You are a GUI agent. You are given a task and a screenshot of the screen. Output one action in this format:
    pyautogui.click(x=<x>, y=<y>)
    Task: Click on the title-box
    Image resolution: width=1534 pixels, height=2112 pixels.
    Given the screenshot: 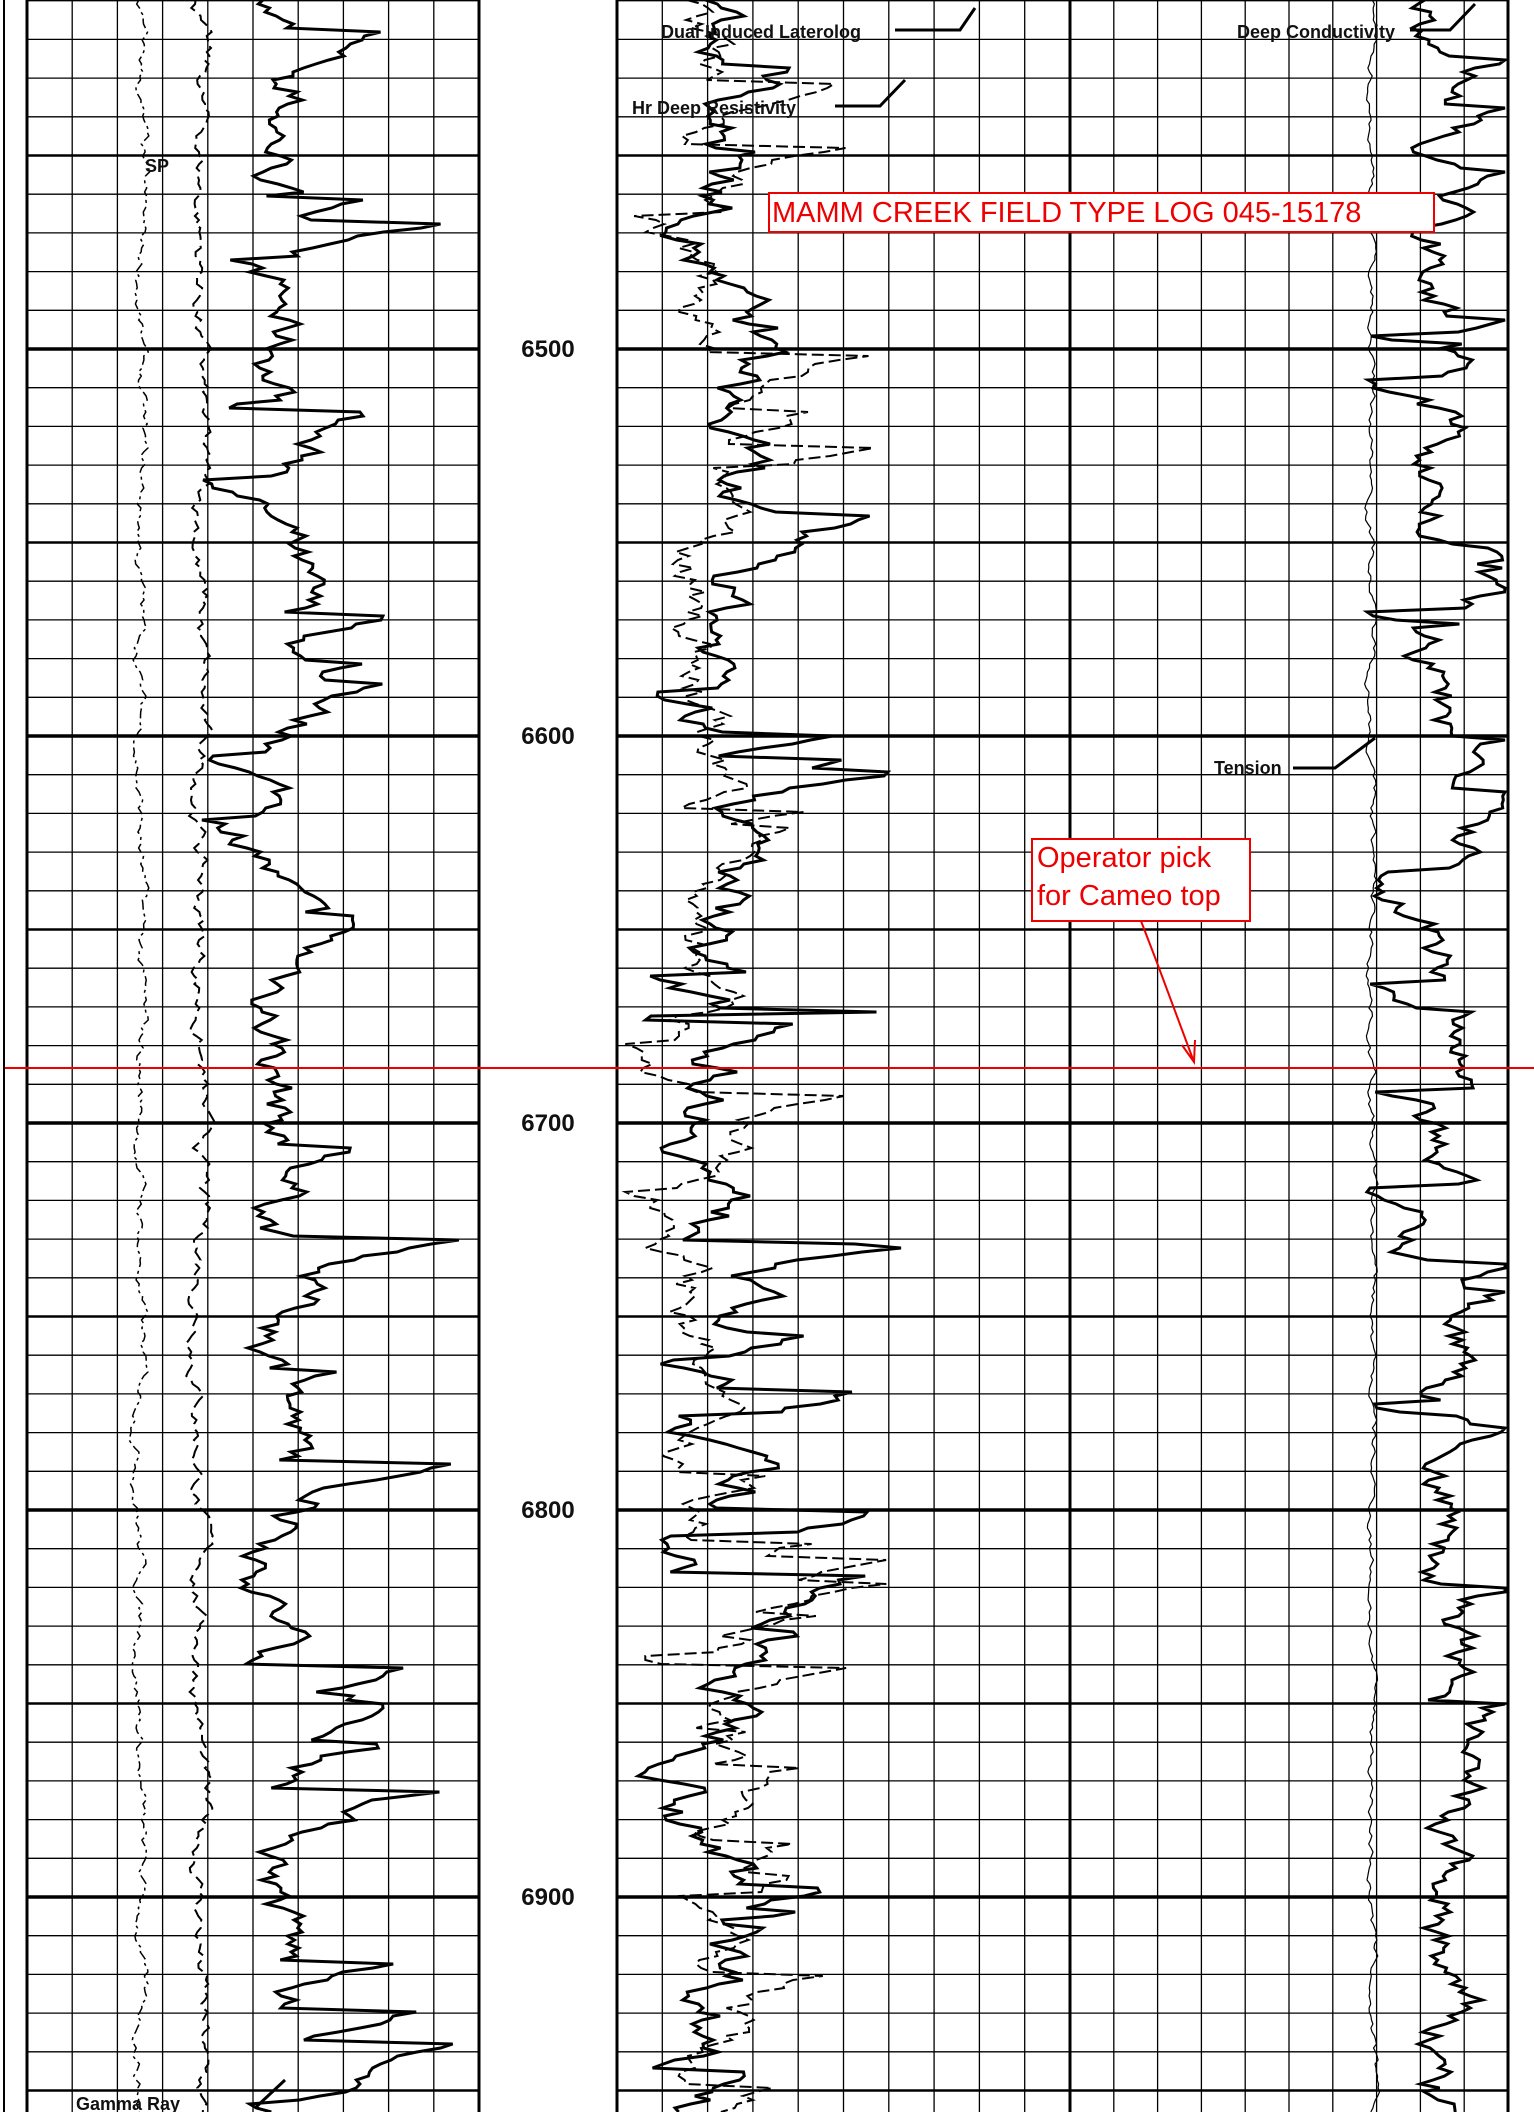 What is the action you would take?
    pyautogui.click(x=1101, y=212)
    